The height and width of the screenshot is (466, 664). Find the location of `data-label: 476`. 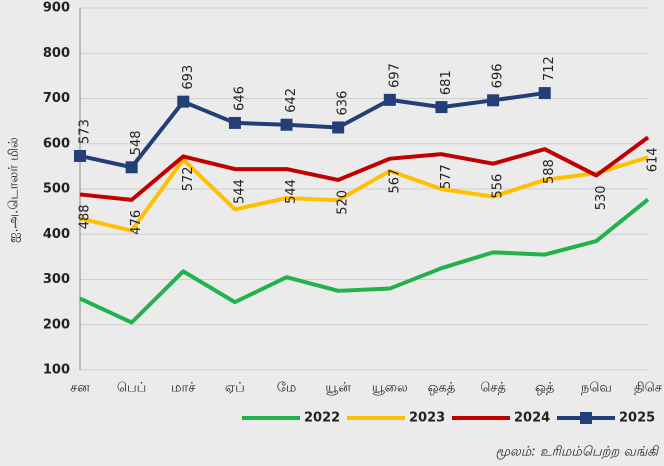

data-label: 476 is located at coordinates (136, 222).